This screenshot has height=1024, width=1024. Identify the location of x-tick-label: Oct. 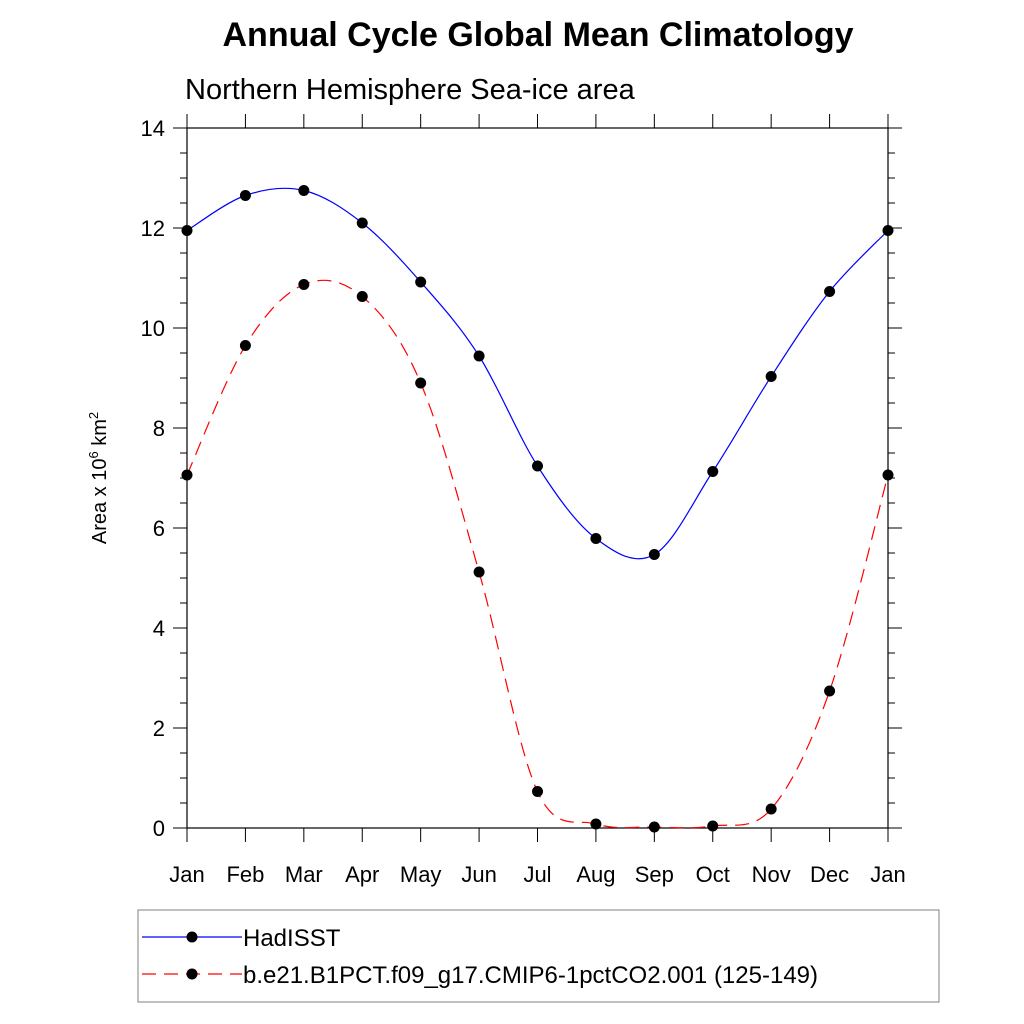
(713, 874).